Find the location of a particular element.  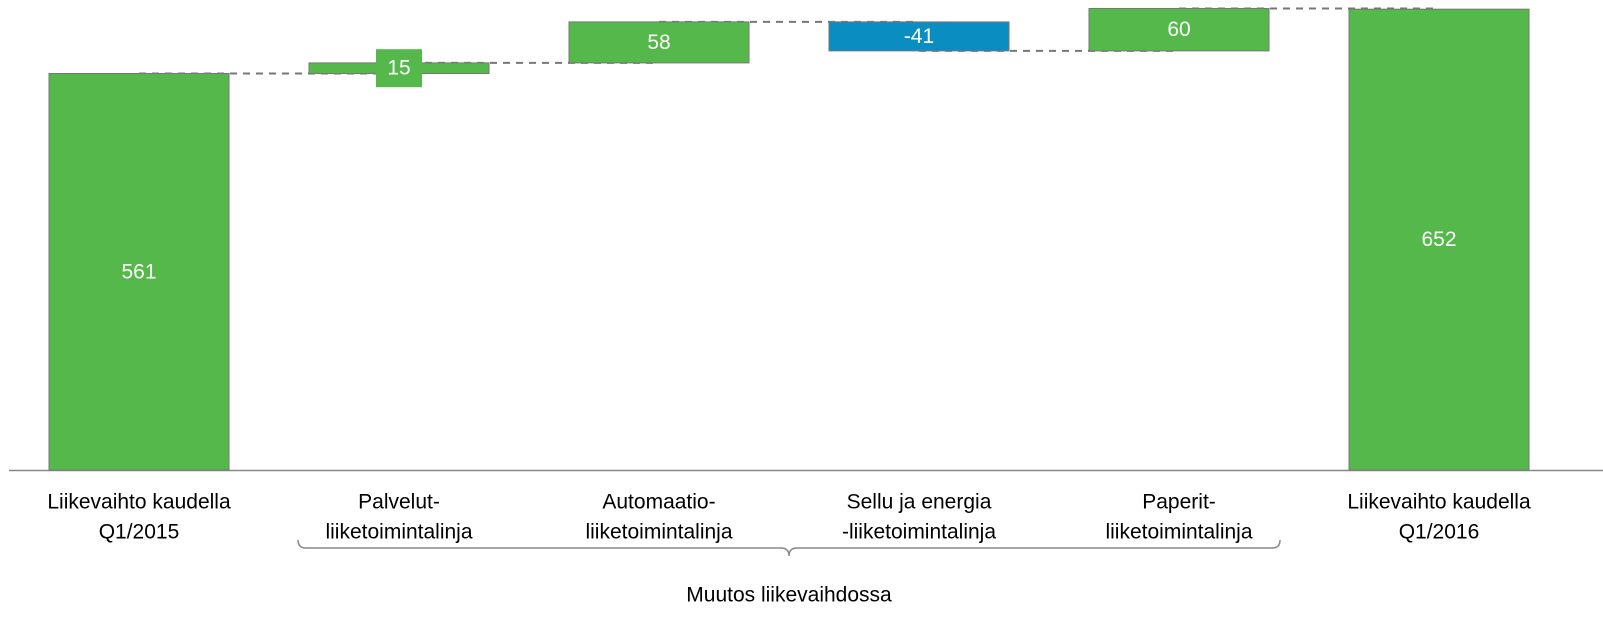

annotation: Muutos liikevaihdossa is located at coordinates (789, 595).